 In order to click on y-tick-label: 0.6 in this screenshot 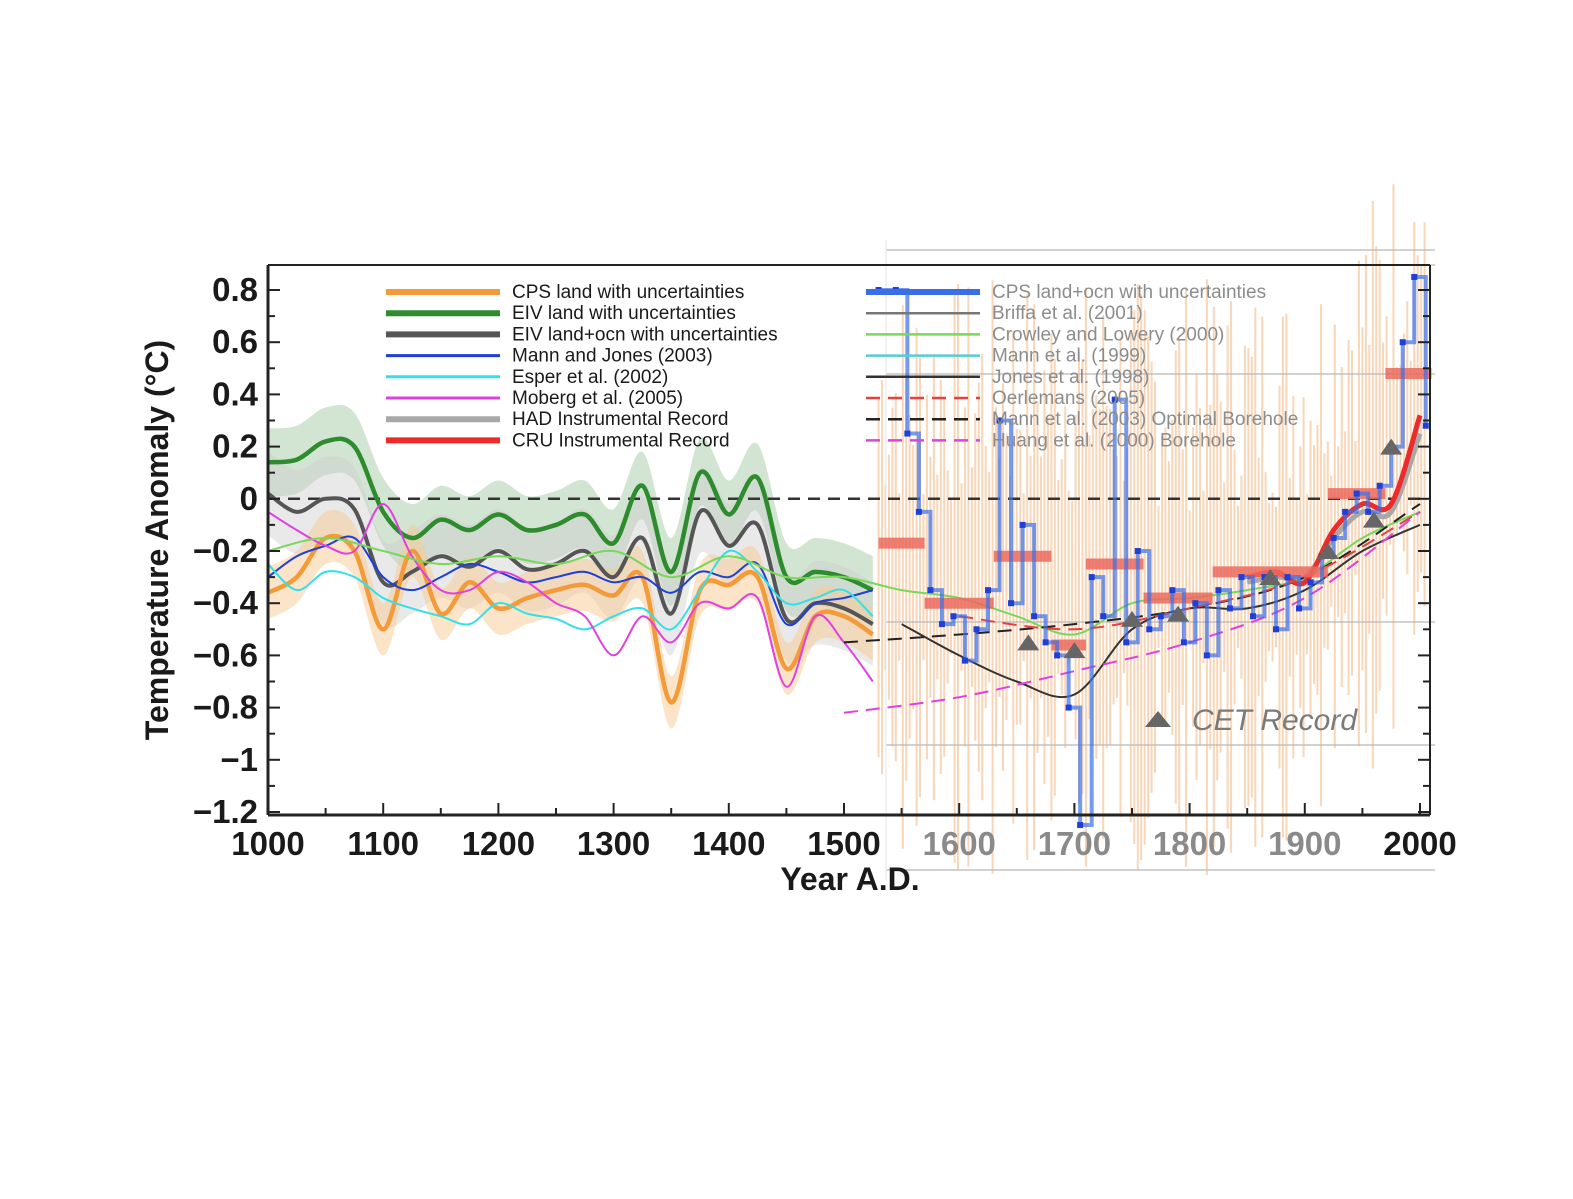, I will do `click(235, 341)`.